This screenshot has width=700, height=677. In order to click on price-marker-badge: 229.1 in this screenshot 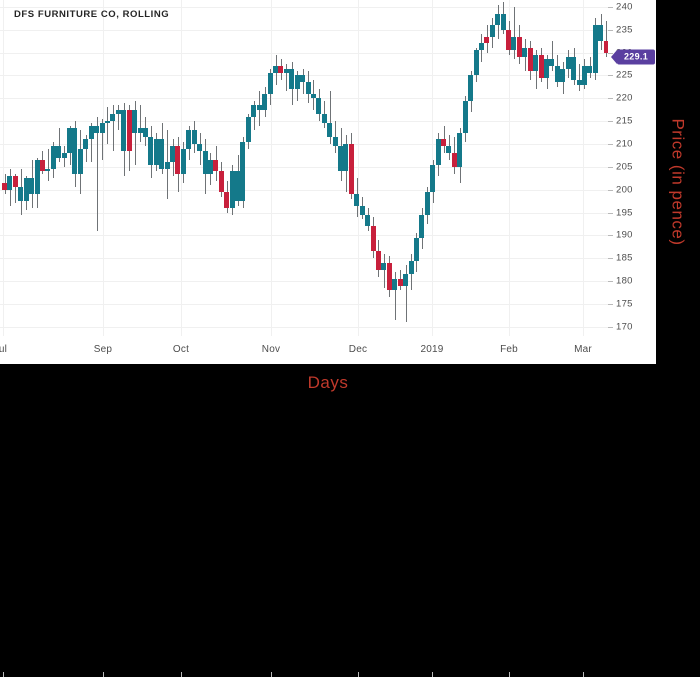, I will do `click(636, 57)`.